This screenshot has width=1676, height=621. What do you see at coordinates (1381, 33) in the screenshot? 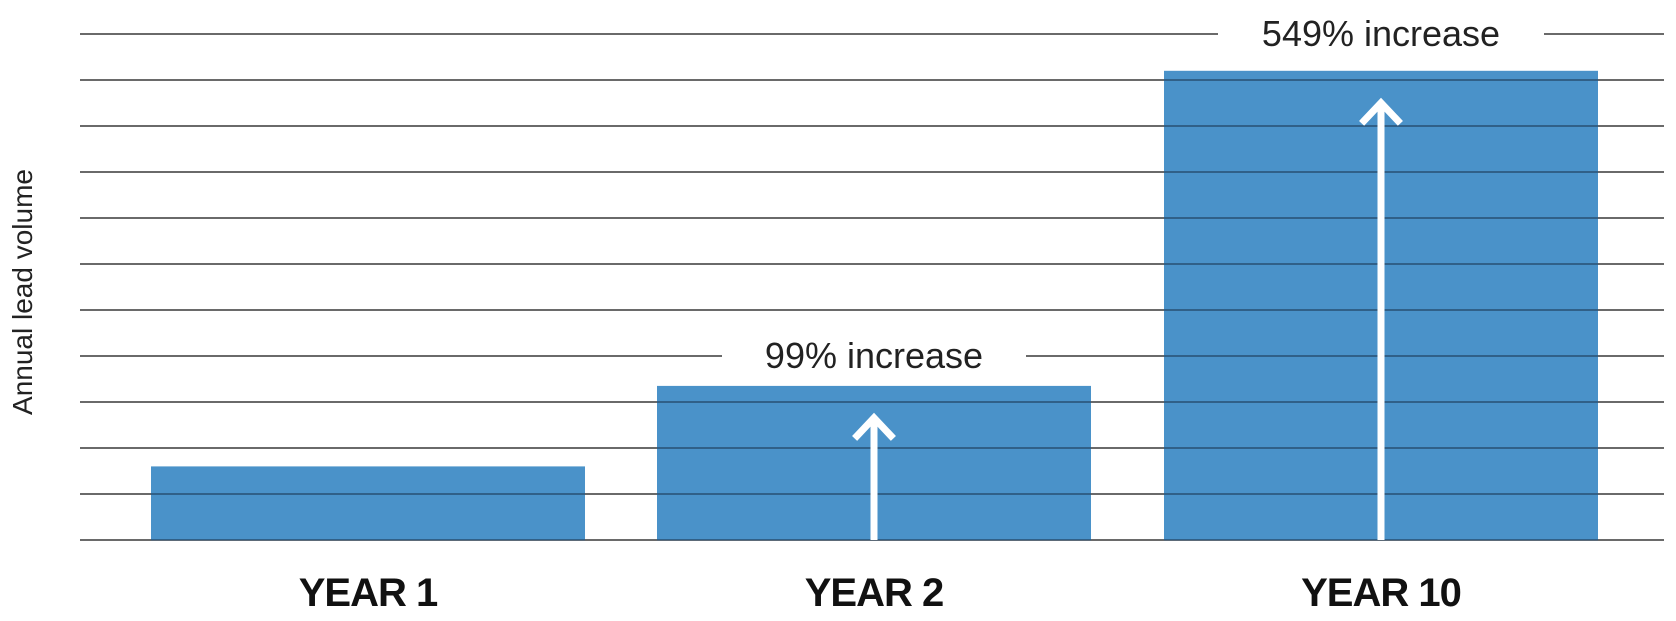
I see `annotation-label: 549% increase` at bounding box center [1381, 33].